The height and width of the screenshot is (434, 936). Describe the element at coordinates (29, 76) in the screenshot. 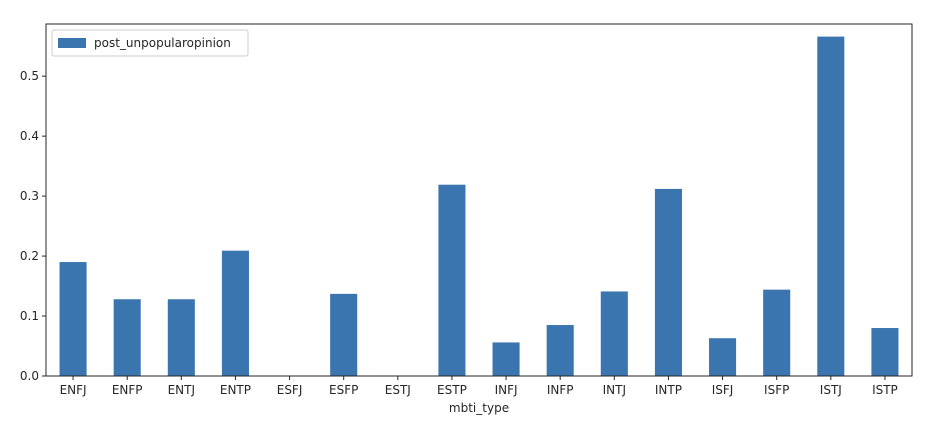

I see `y-tick-label: 0.5` at that location.